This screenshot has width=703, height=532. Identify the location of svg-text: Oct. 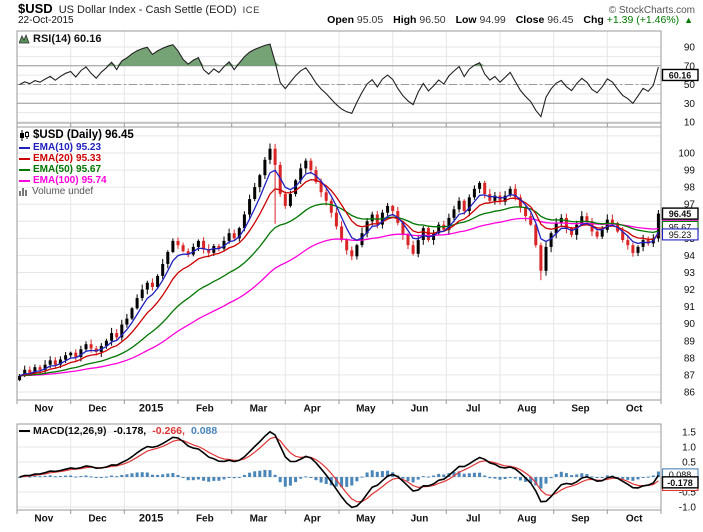
(634, 519).